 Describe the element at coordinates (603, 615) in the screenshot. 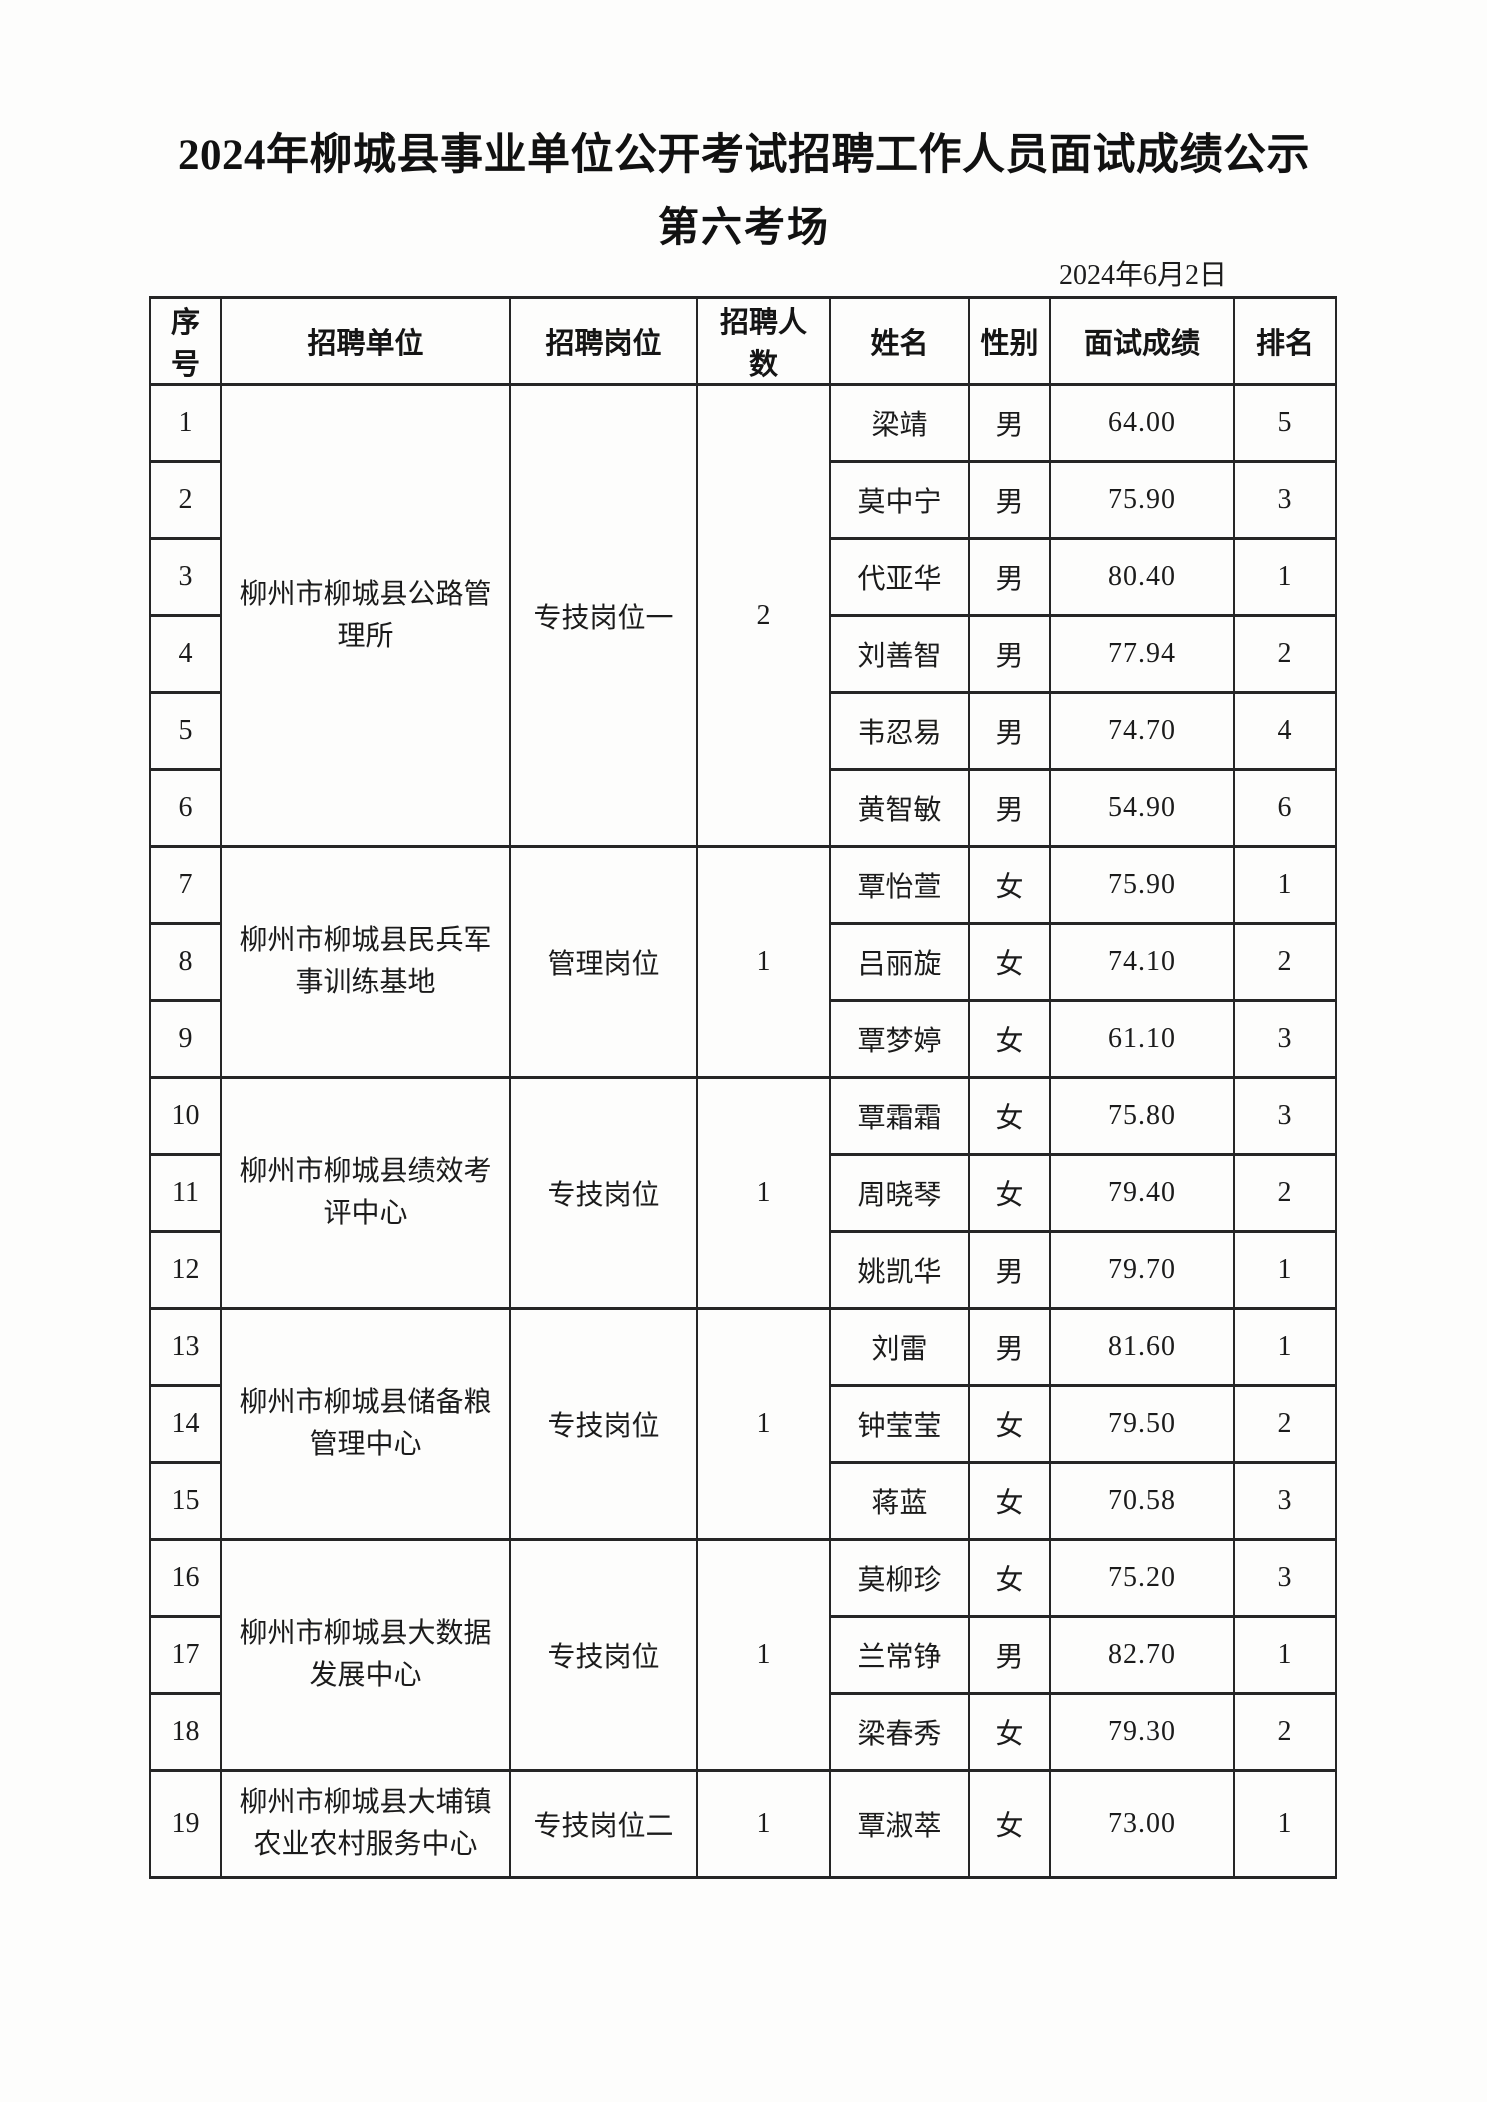

I see `position-cell: 专技岗位一` at that location.